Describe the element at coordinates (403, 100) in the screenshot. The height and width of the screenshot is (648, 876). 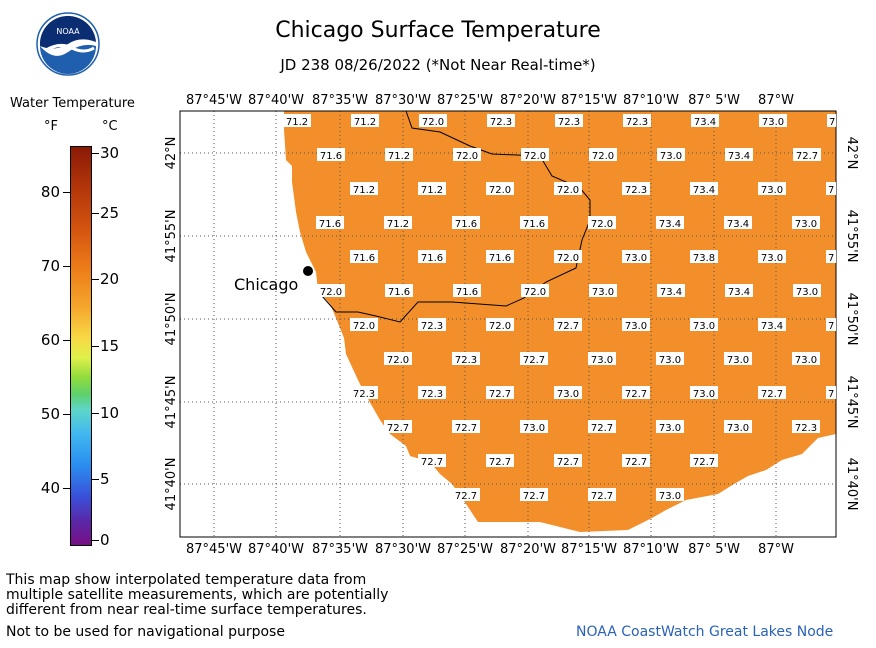
I see `longitude-label-top: 87°30'W` at that location.